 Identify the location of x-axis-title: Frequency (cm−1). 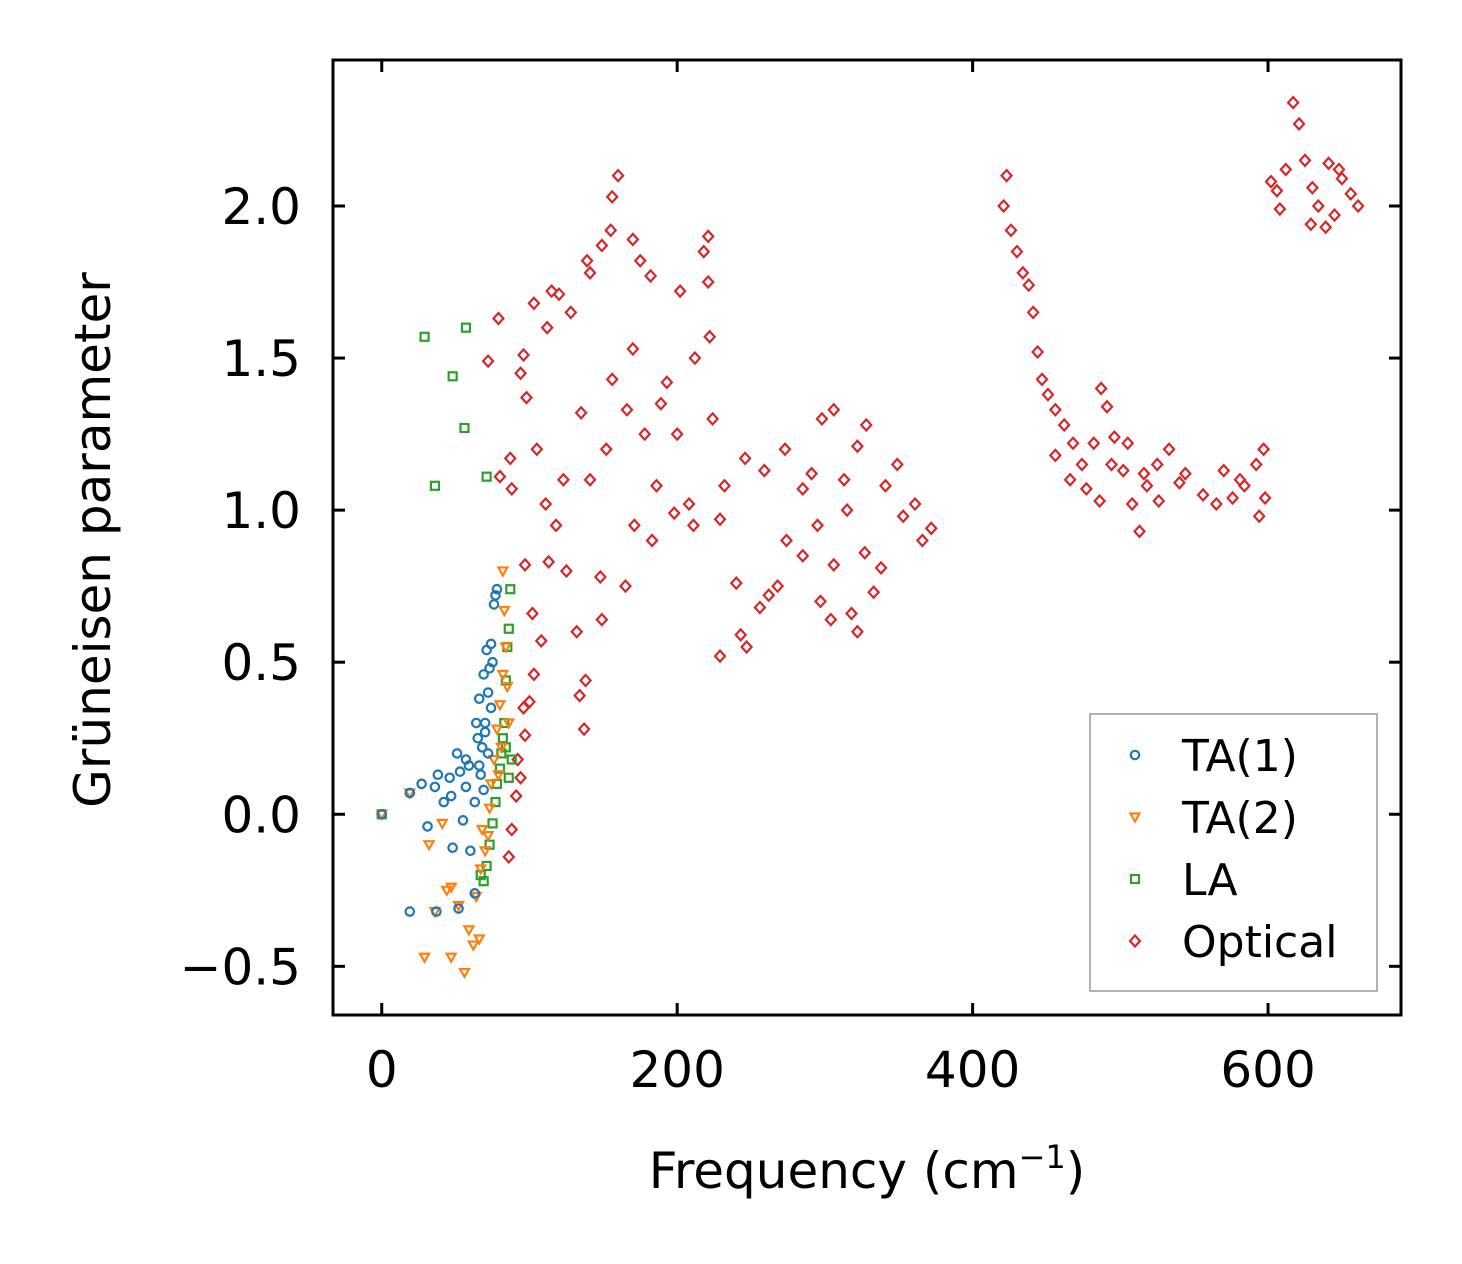
(867, 1169).